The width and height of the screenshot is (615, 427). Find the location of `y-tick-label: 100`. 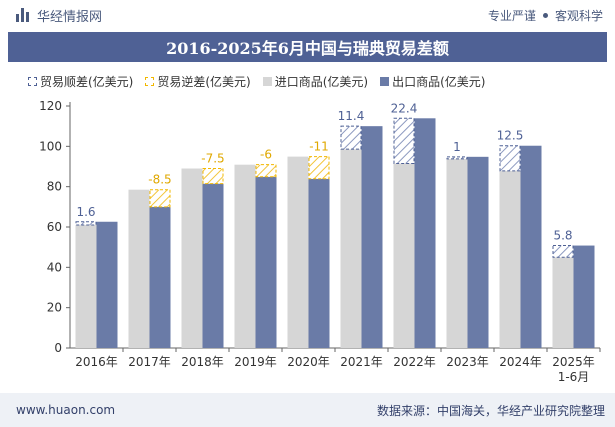

y-tick-label: 100 is located at coordinates (50, 146).